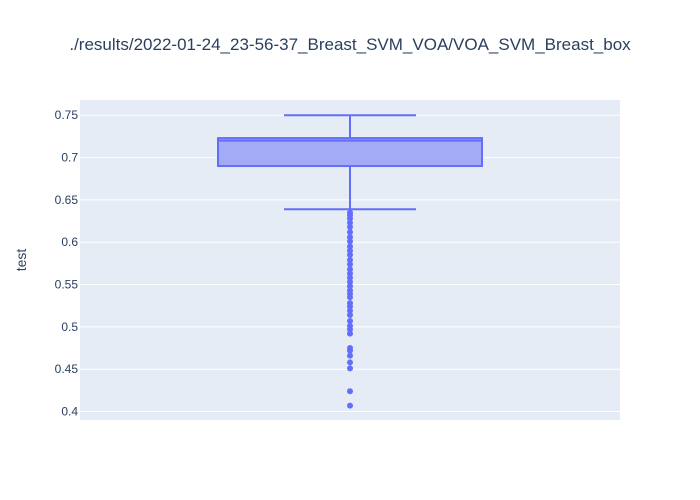 Image resolution: width=700 pixels, height=500 pixels. Describe the element at coordinates (69, 412) in the screenshot. I see `y-tick-label: 0.4` at that location.